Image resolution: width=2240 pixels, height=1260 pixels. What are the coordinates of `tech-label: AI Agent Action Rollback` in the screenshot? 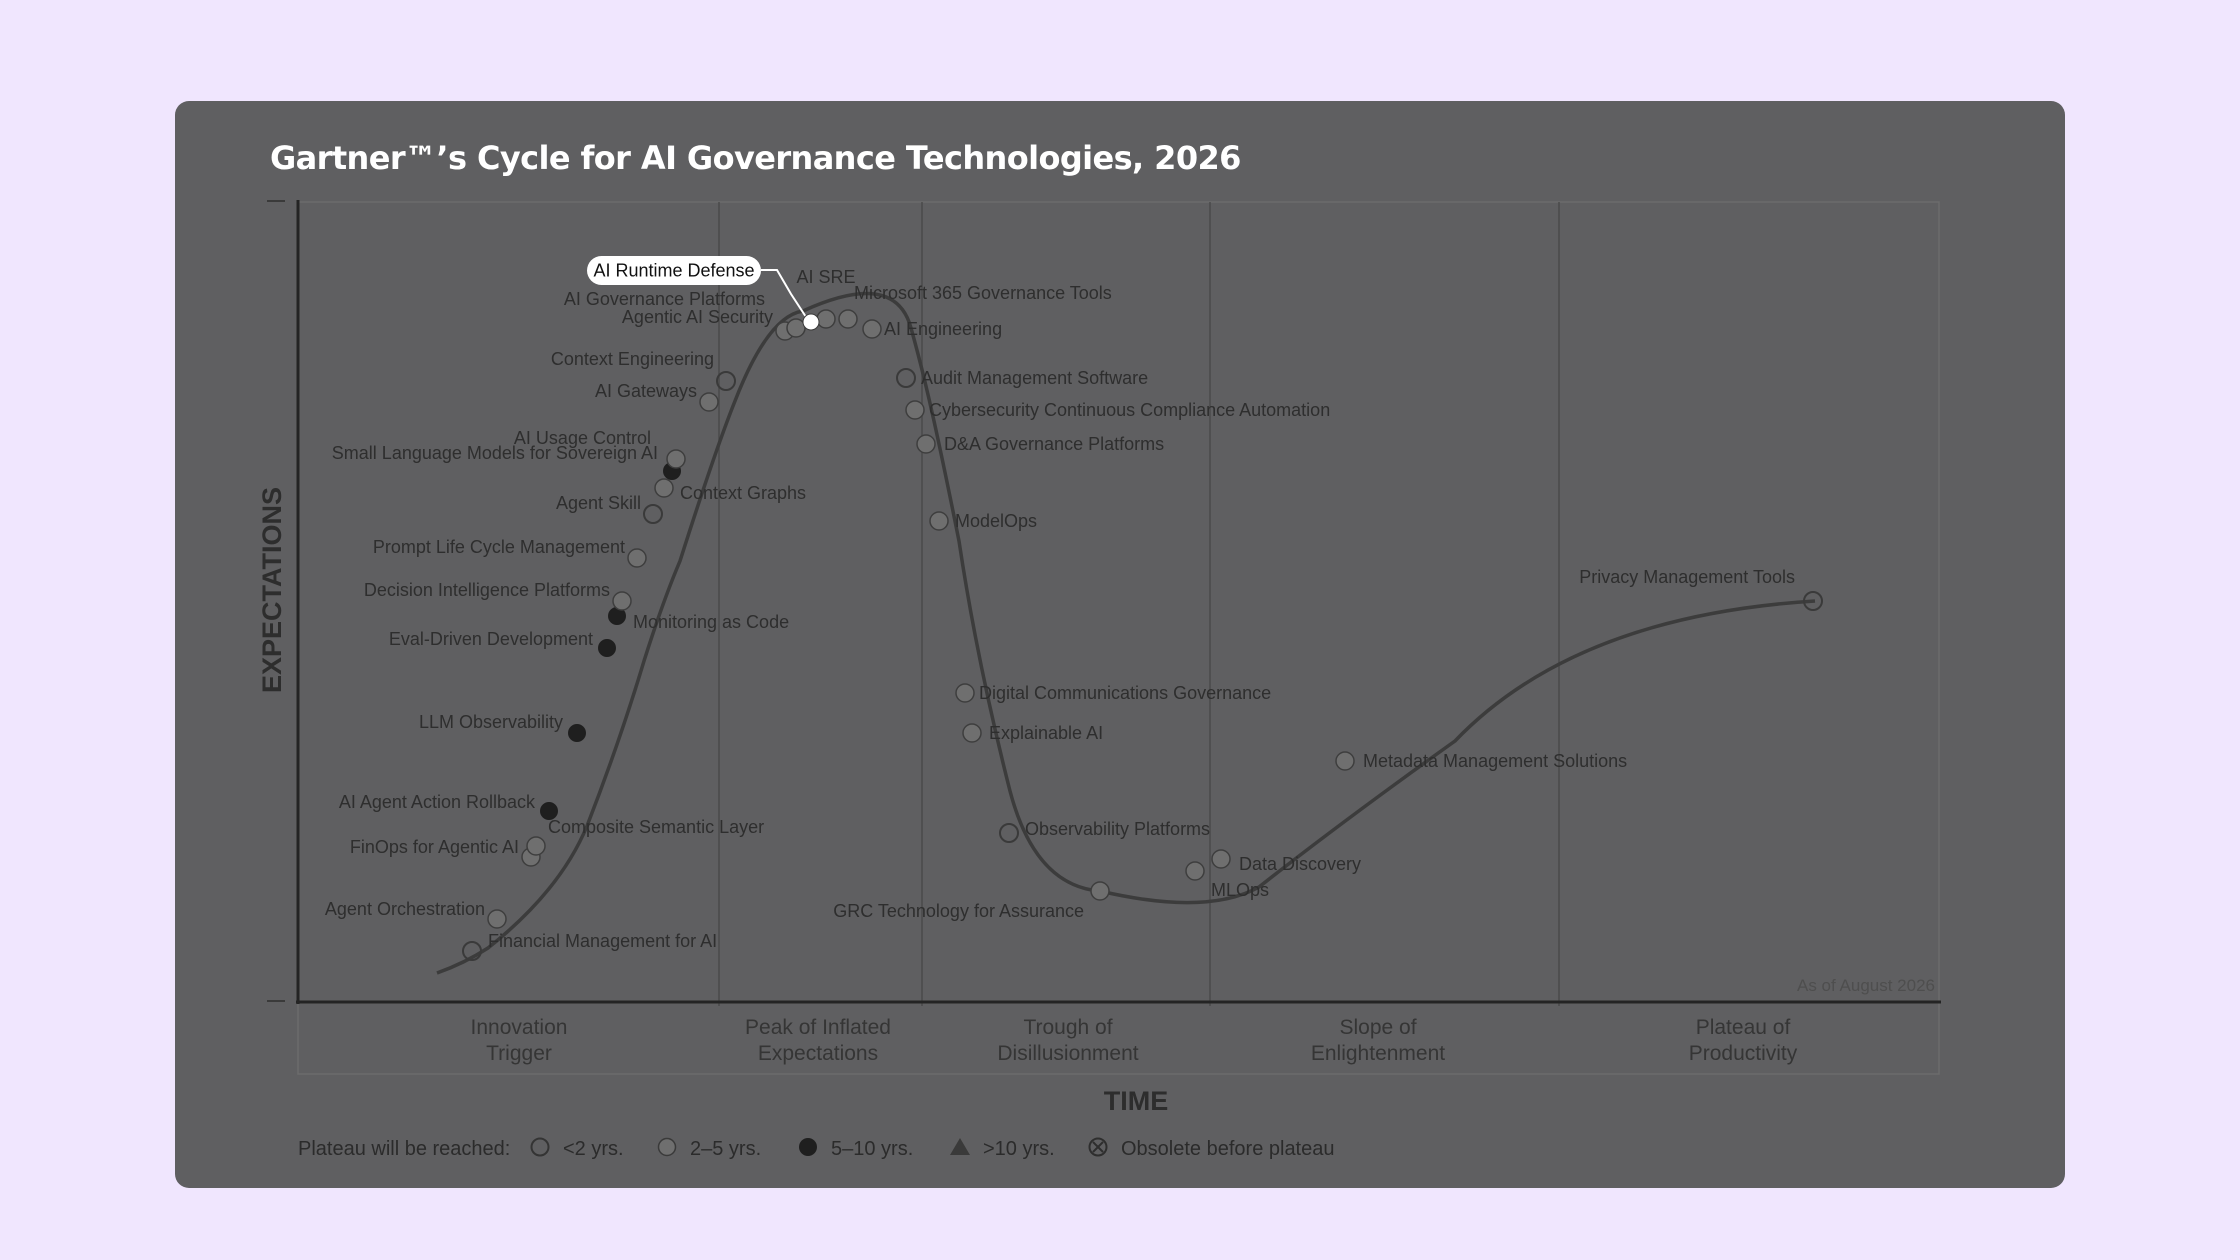 It's located at (437, 802).